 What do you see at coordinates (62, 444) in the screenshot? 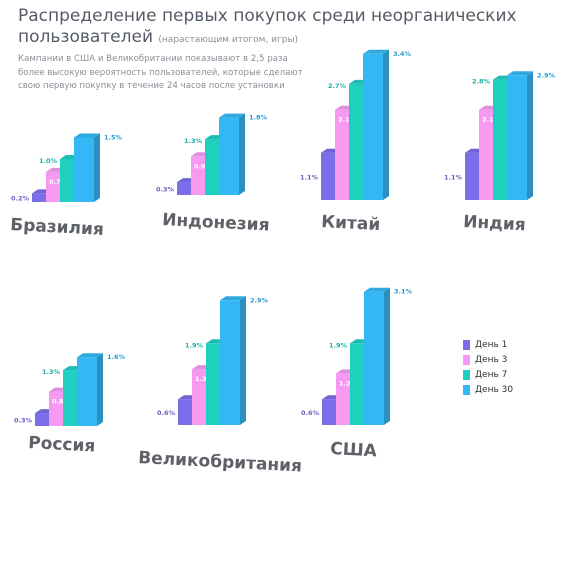
I see `country-label: Россия` at bounding box center [62, 444].